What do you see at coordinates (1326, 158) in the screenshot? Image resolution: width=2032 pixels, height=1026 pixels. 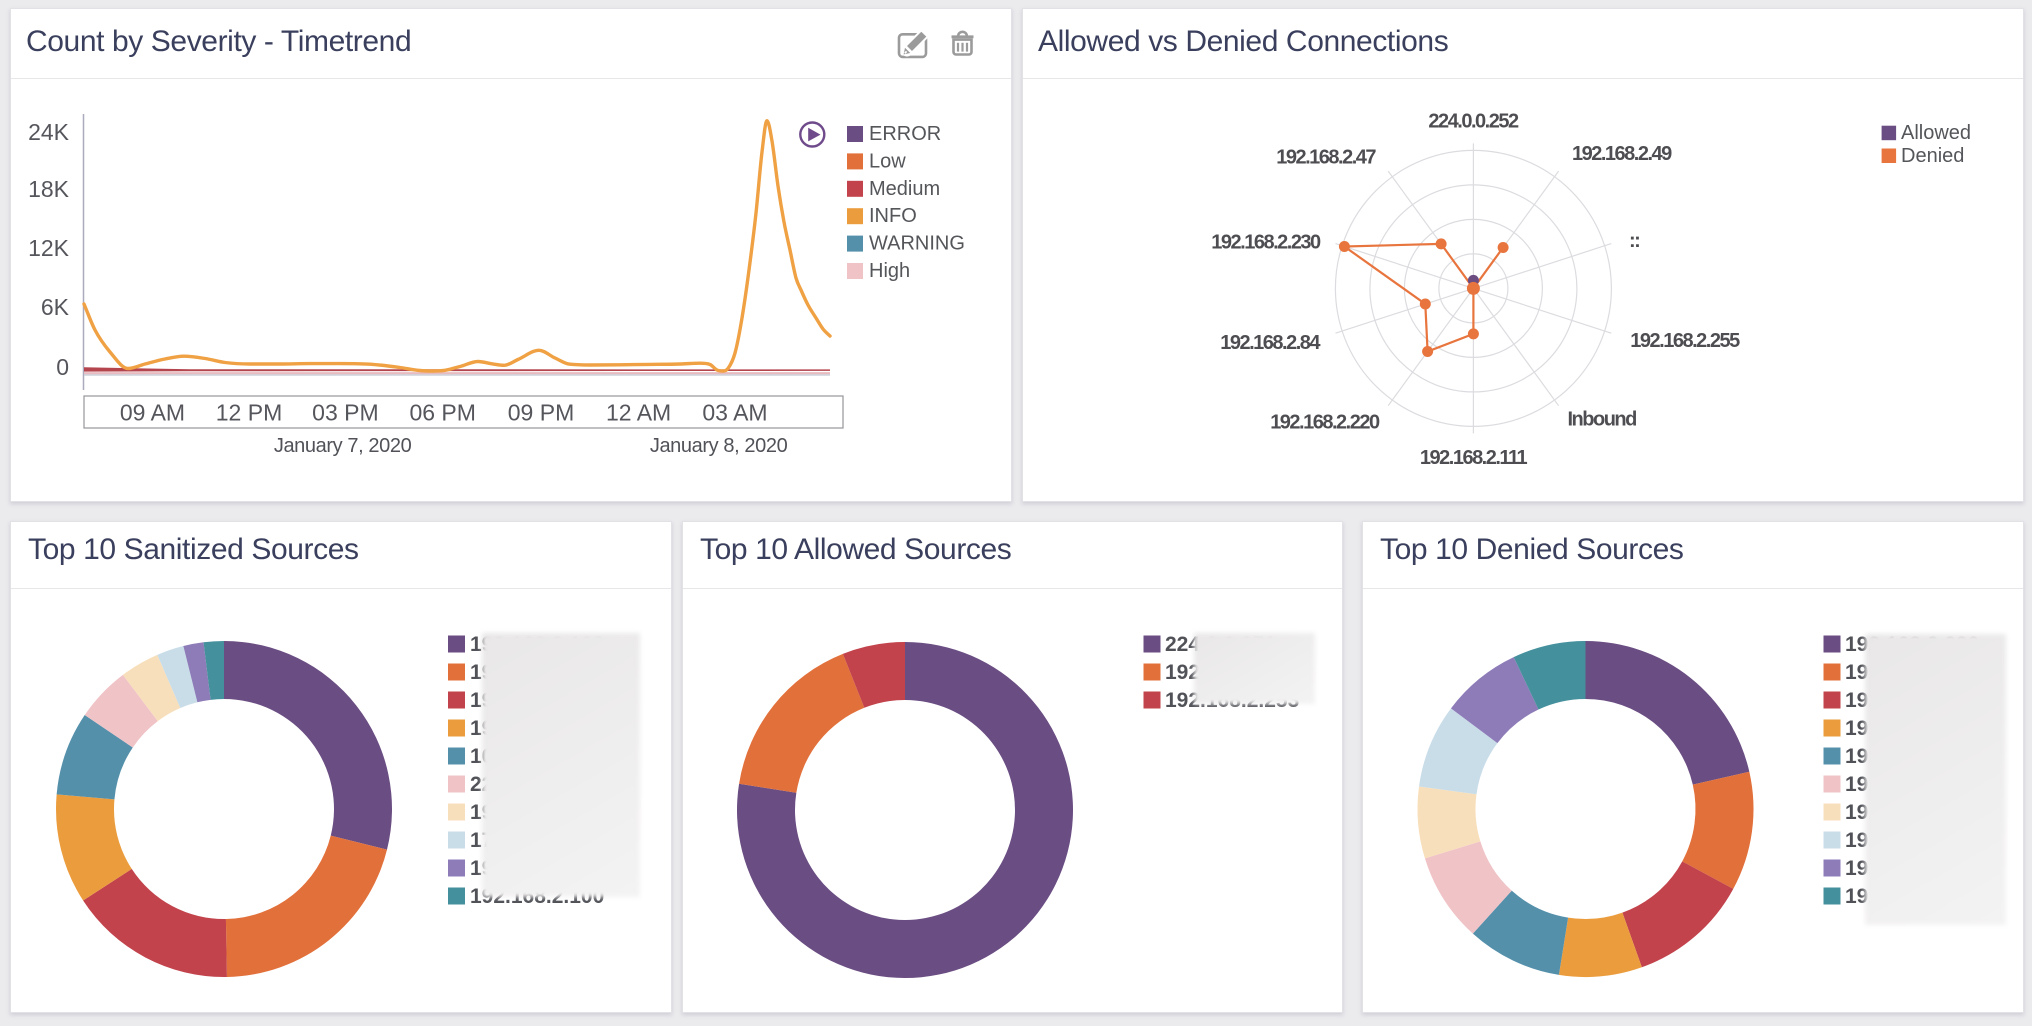 I see `svg-text: 192.168.2.47` at bounding box center [1326, 158].